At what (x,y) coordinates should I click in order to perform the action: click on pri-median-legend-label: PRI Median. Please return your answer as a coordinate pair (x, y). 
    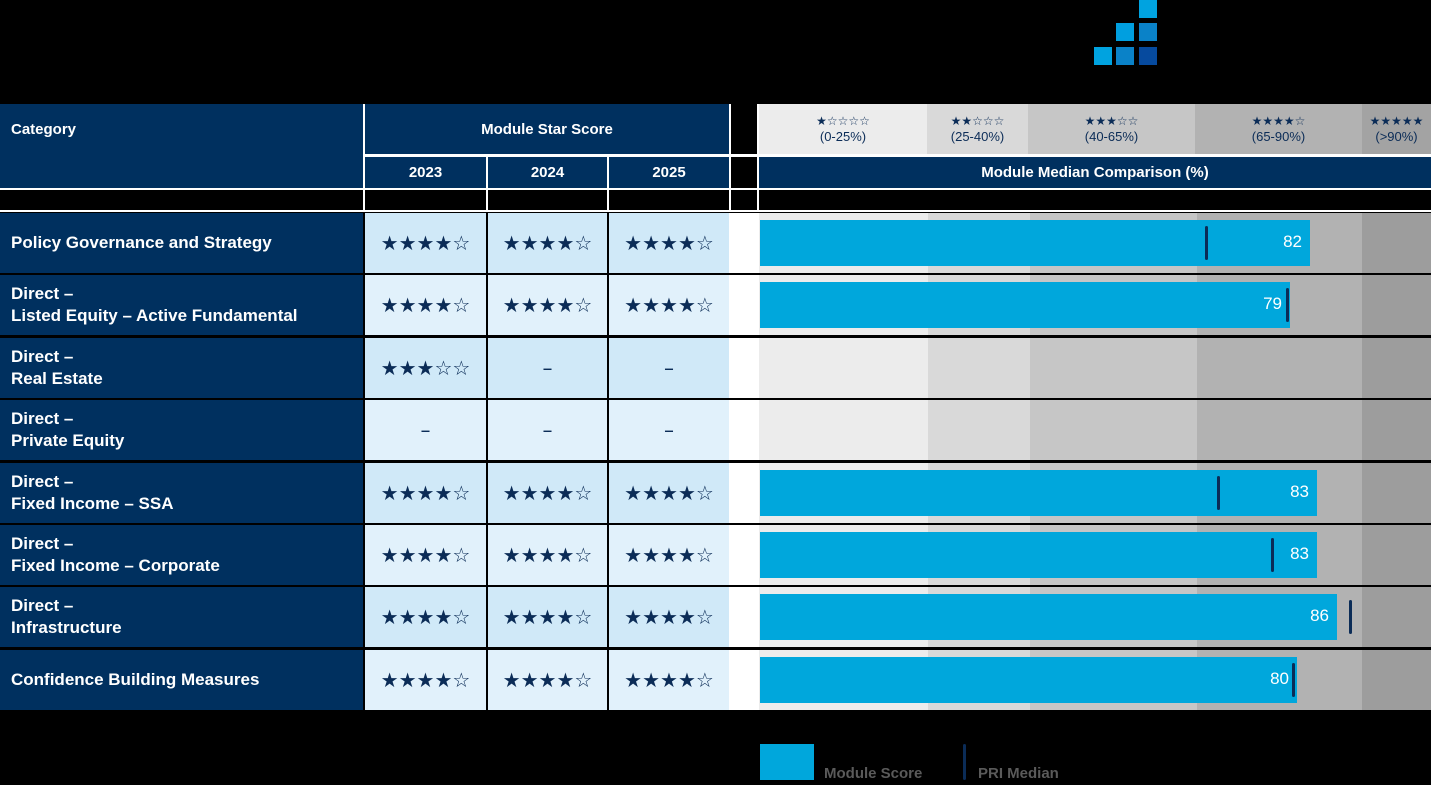
    Looking at the image, I should click on (1018, 773).